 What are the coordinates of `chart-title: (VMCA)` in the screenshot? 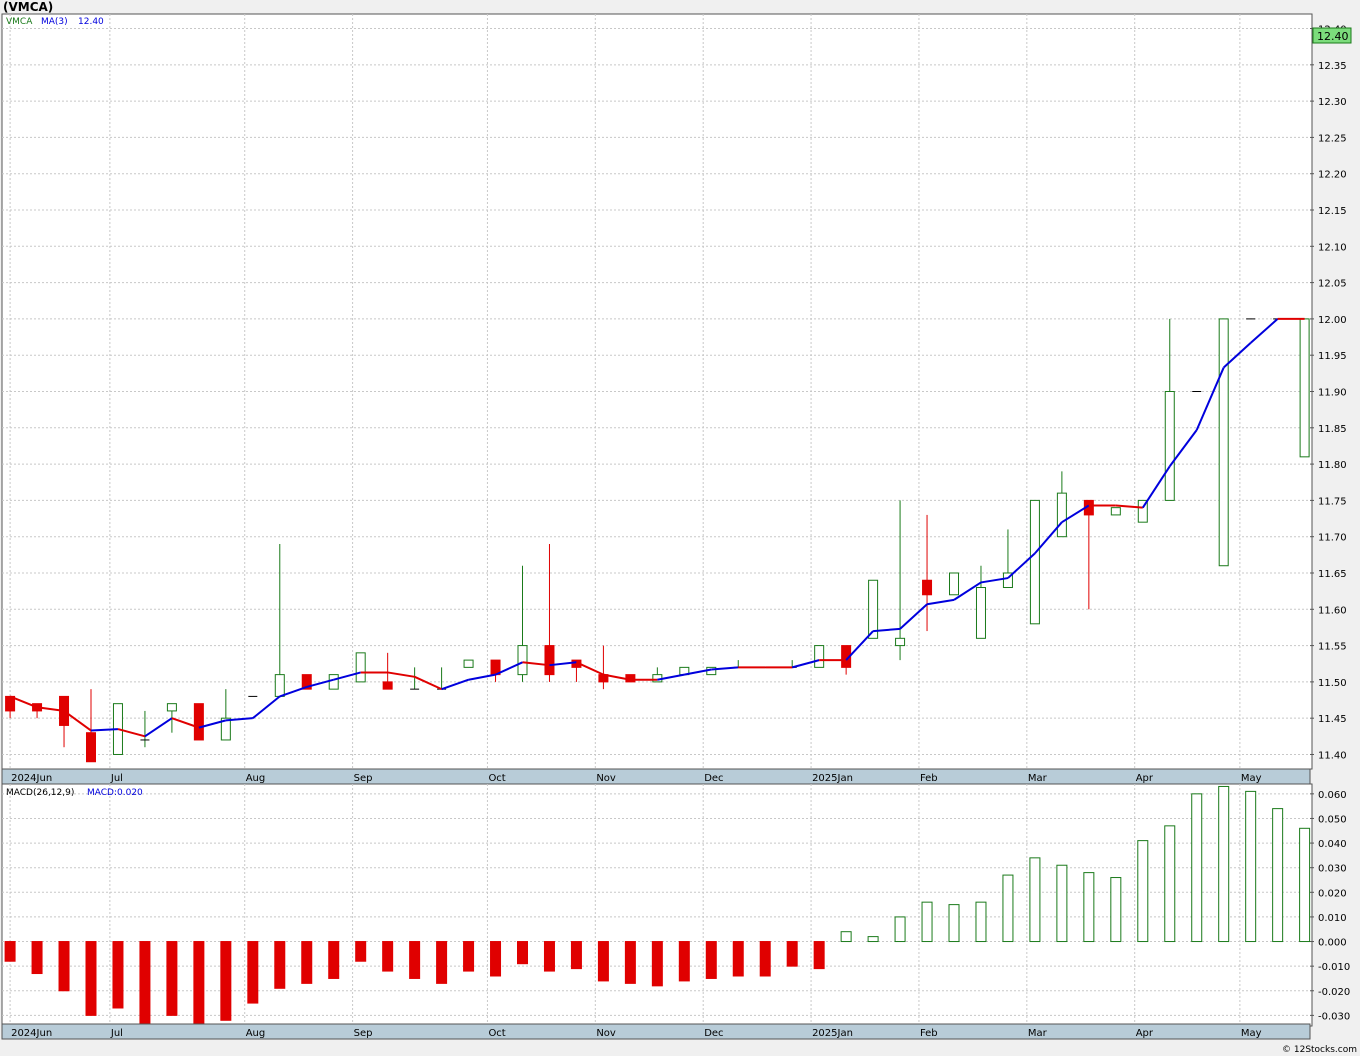 It's located at (28, 7).